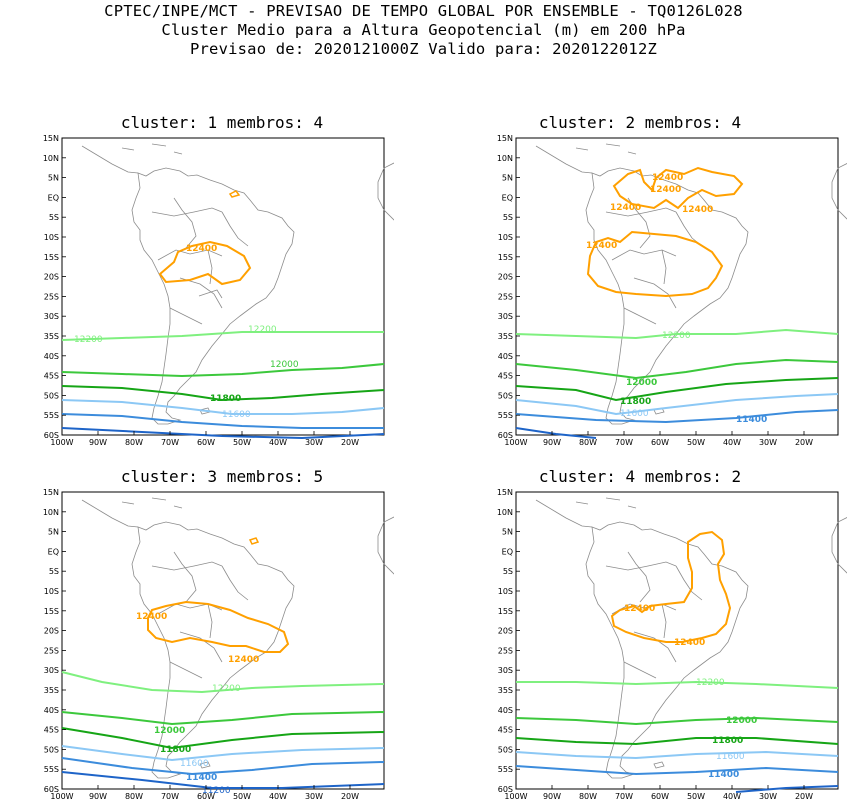 The height and width of the screenshot is (804, 847). Describe the element at coordinates (625, 208) in the screenshot. I see `label-12400-c: 12400` at that location.